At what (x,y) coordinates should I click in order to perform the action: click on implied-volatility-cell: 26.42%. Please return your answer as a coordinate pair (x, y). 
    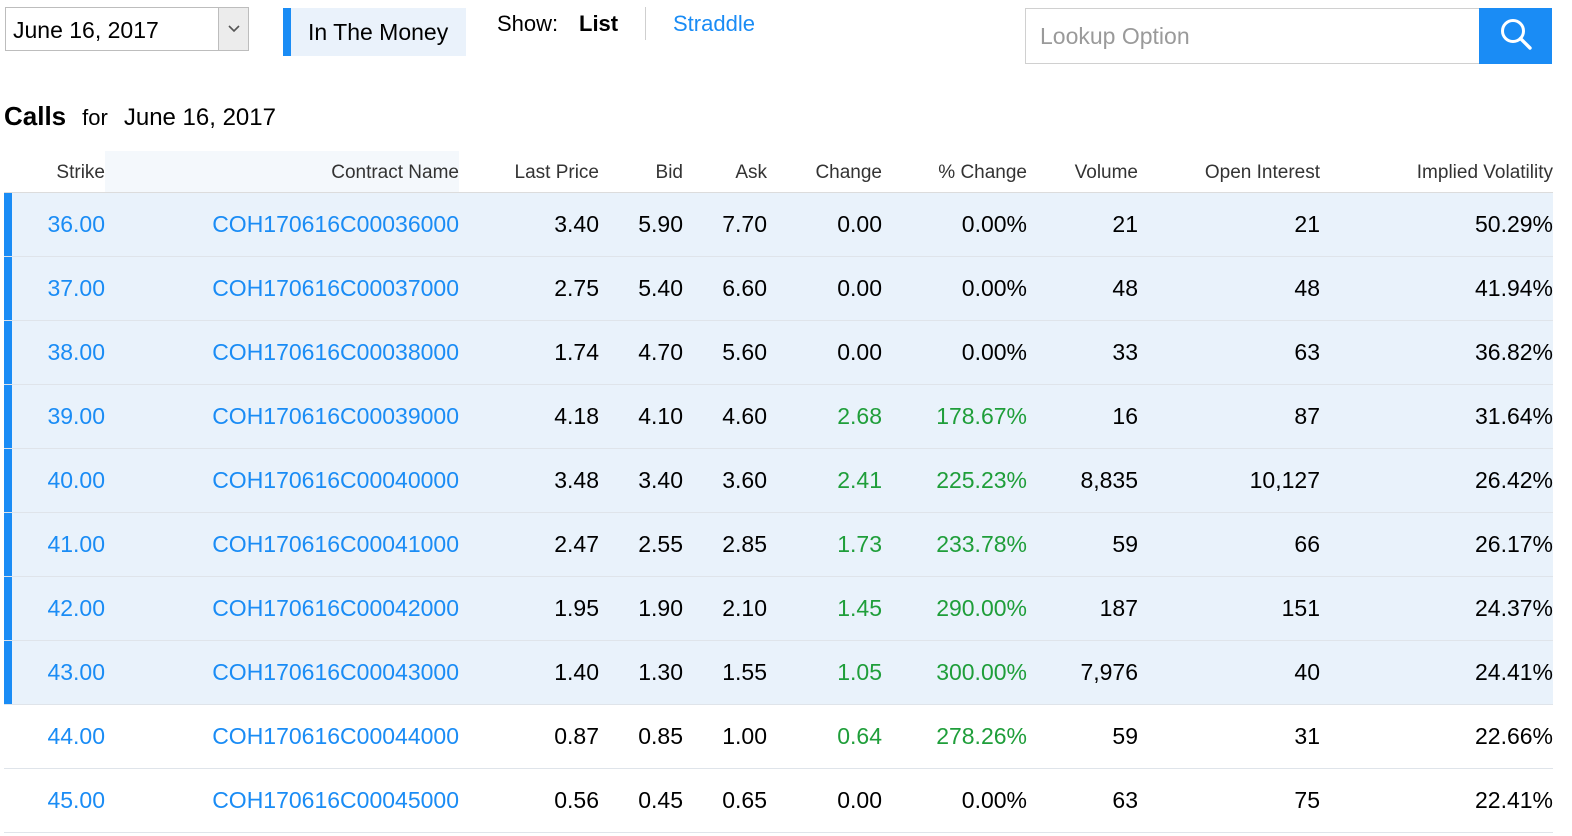
    Looking at the image, I should click on (1436, 480).